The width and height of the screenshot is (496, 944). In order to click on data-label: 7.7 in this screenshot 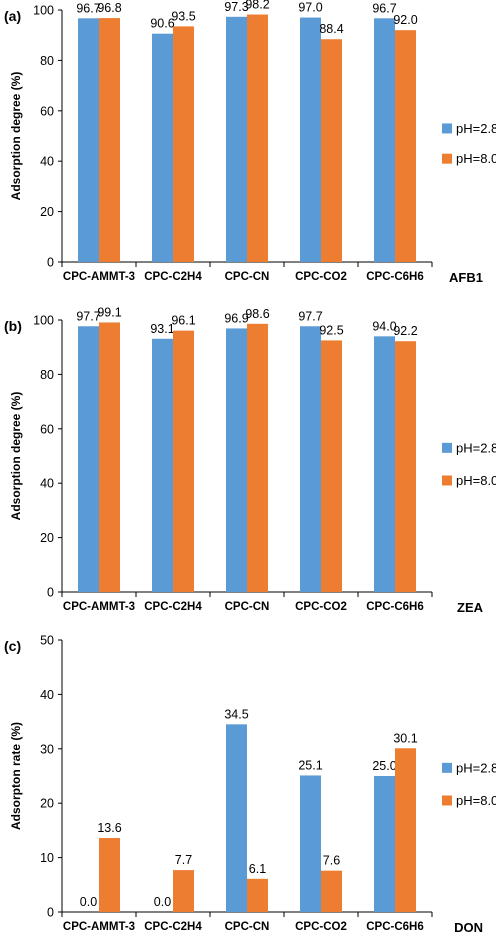, I will do `click(183, 860)`.